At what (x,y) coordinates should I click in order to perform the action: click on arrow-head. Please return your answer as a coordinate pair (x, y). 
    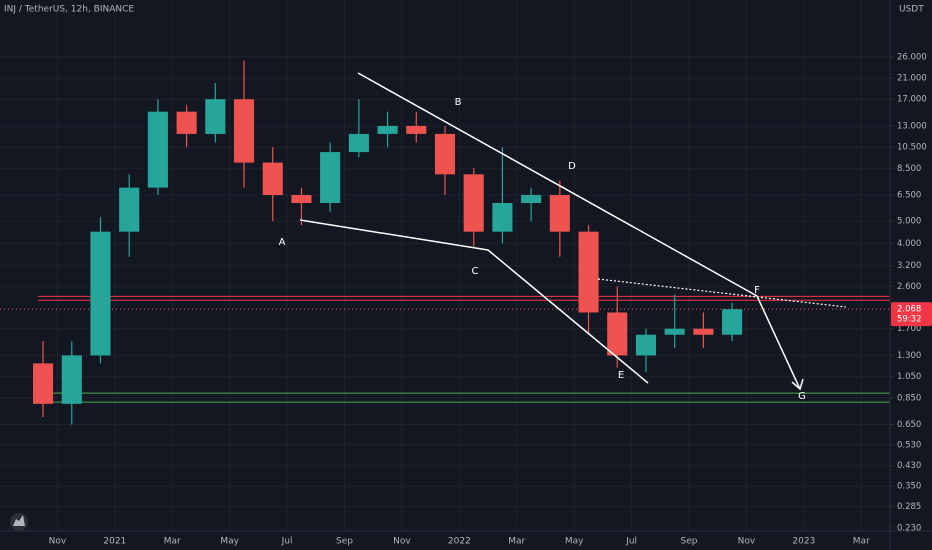
    Looking at the image, I should click on (797, 384).